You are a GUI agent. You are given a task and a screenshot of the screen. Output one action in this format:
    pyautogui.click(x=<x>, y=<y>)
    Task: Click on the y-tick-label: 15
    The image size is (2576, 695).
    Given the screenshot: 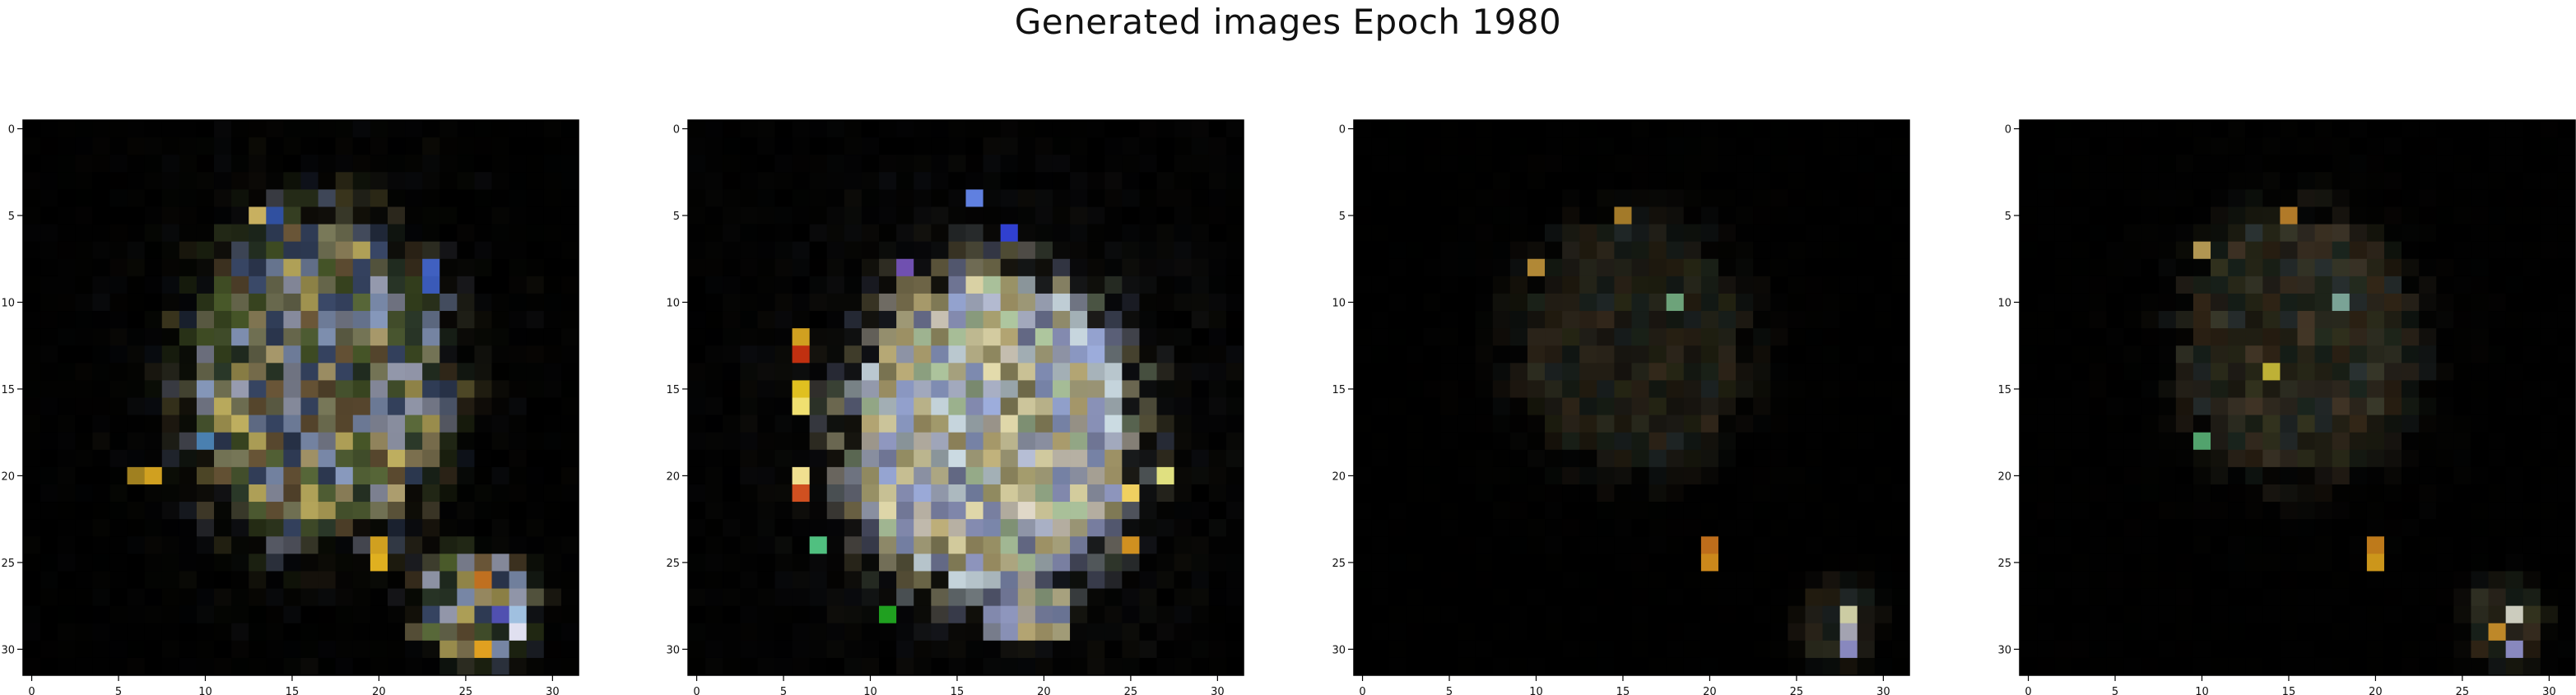 What is the action you would take?
    pyautogui.click(x=2004, y=390)
    